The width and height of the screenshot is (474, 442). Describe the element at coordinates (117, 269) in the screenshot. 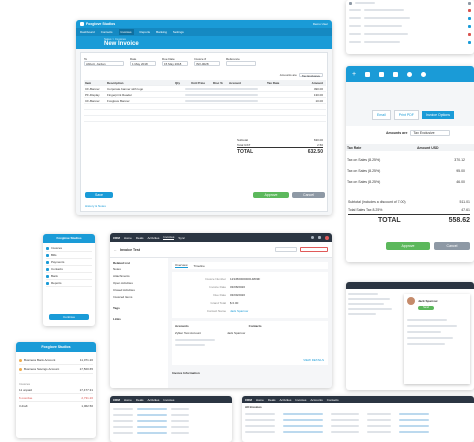

I see `sidebar-item-notes: Notes` at that location.